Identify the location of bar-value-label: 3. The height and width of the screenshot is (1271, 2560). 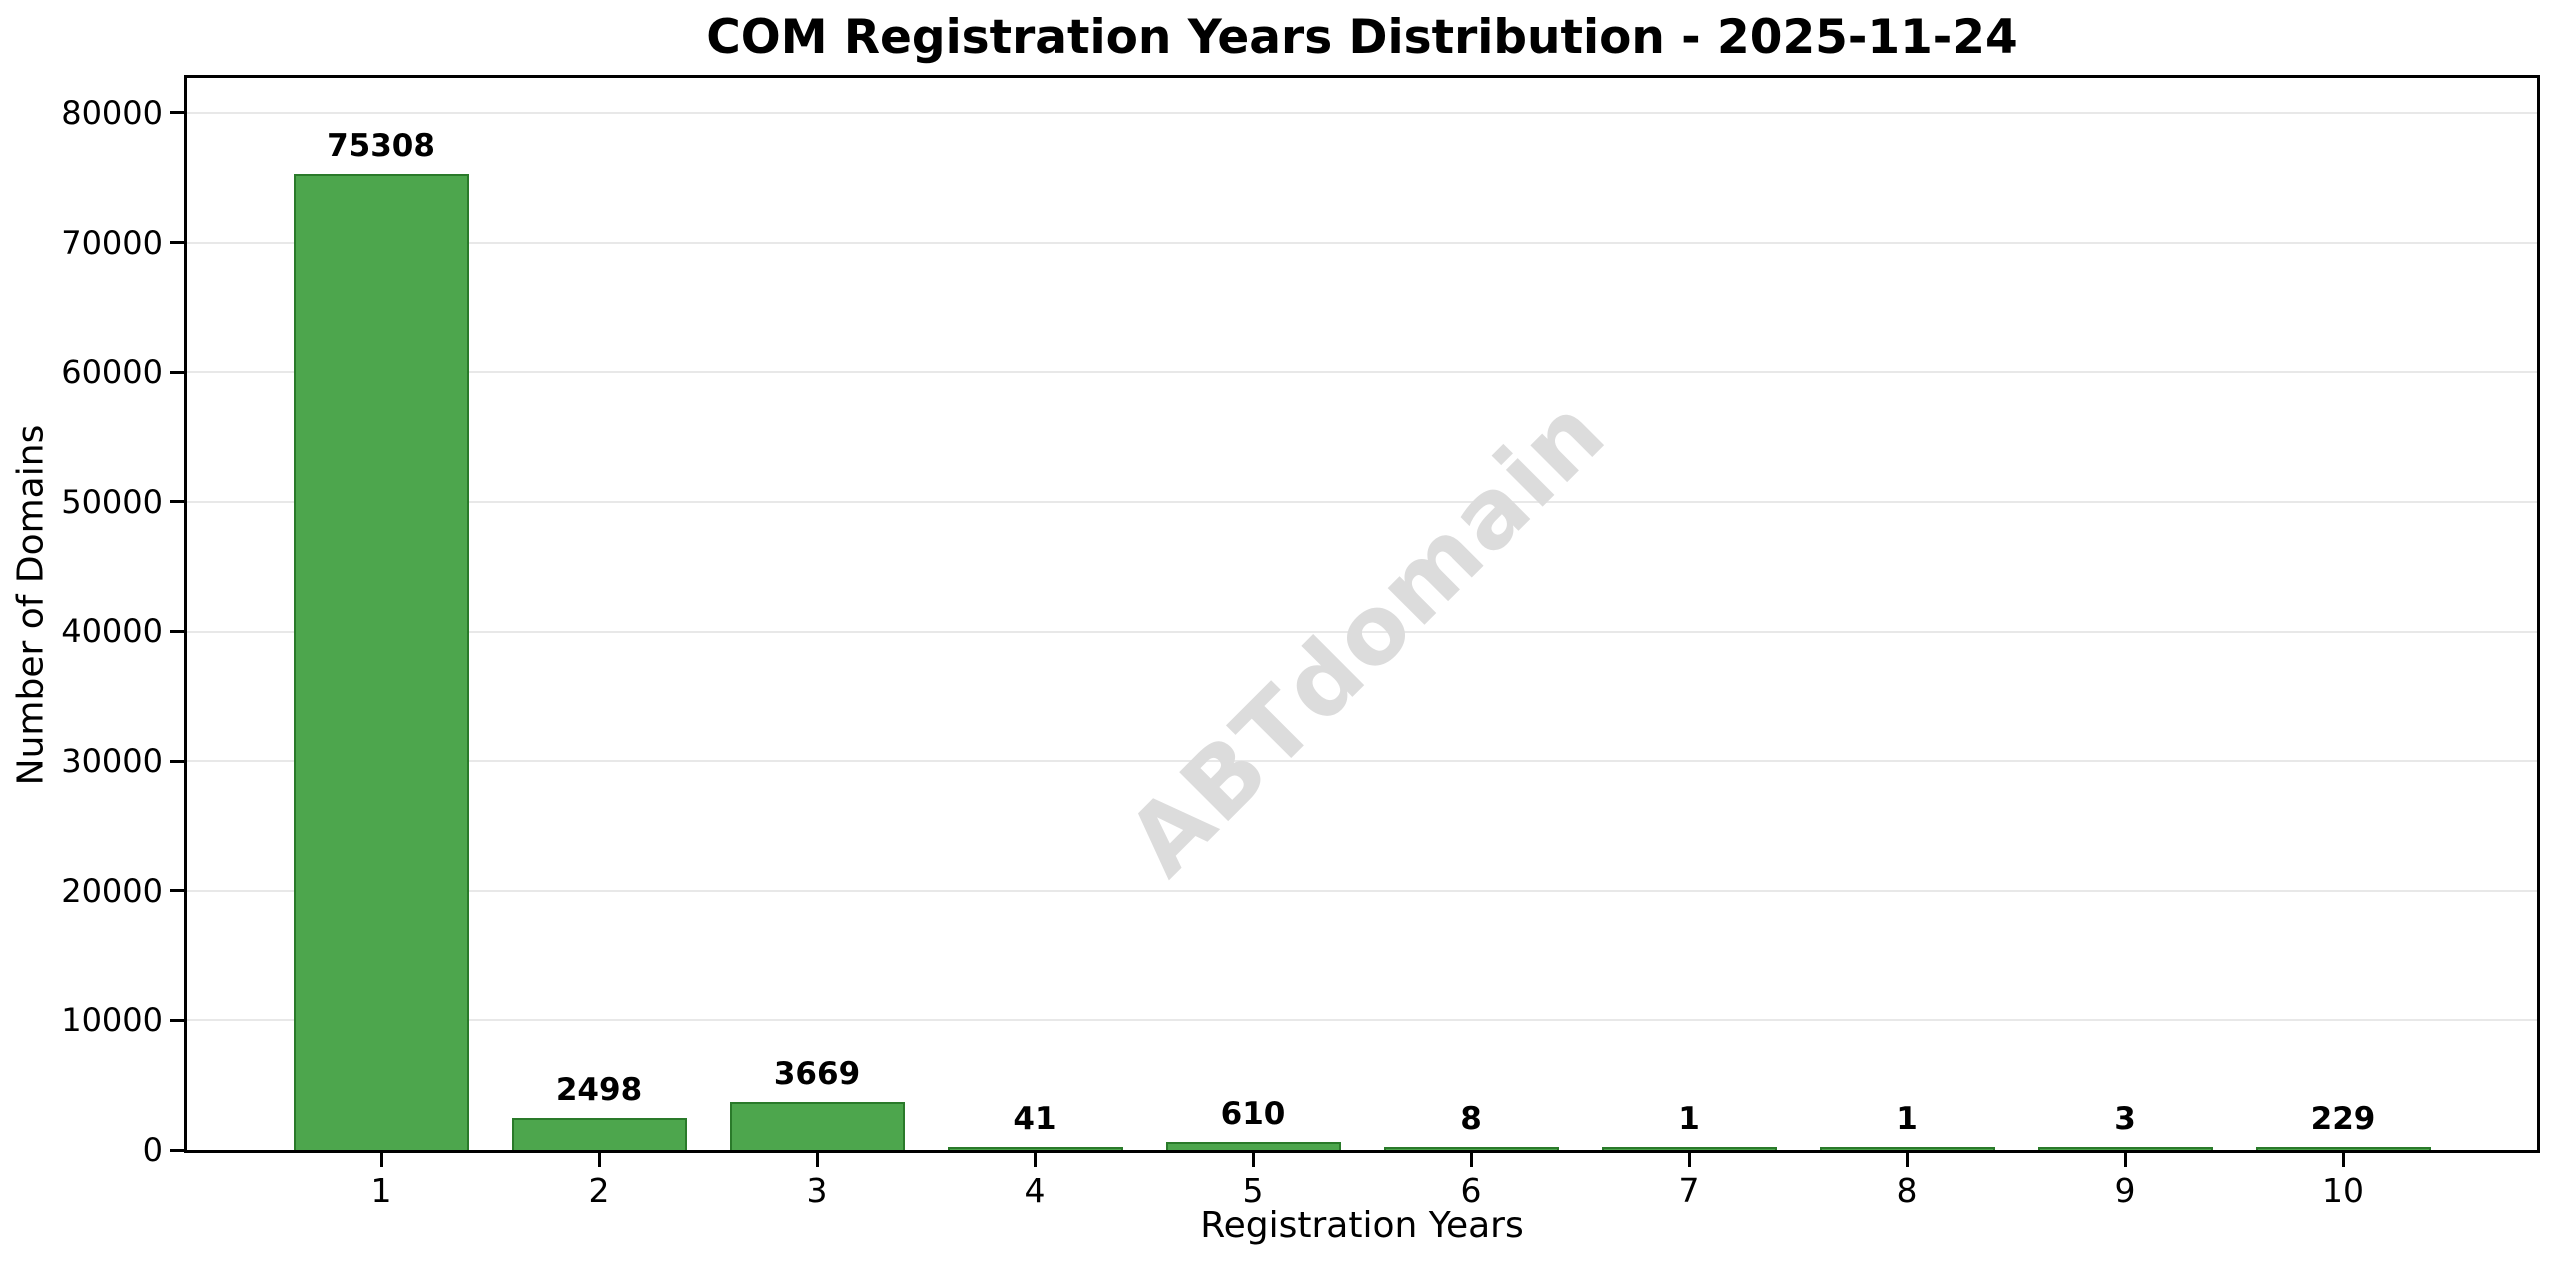
(2125, 1119).